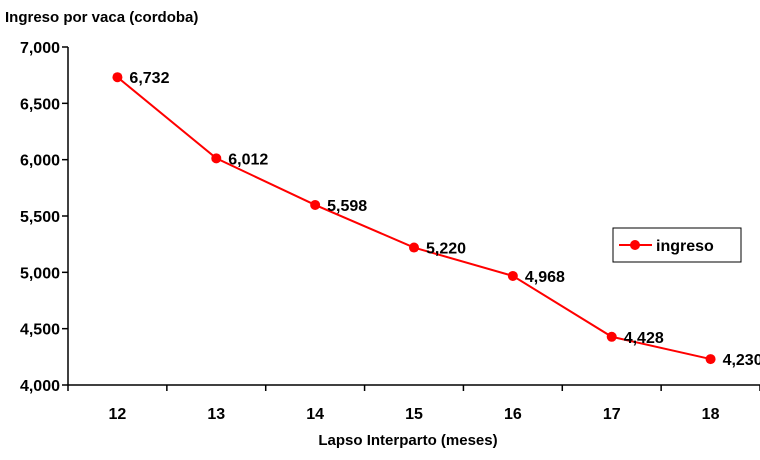  I want to click on legend: ingreso, so click(677, 245).